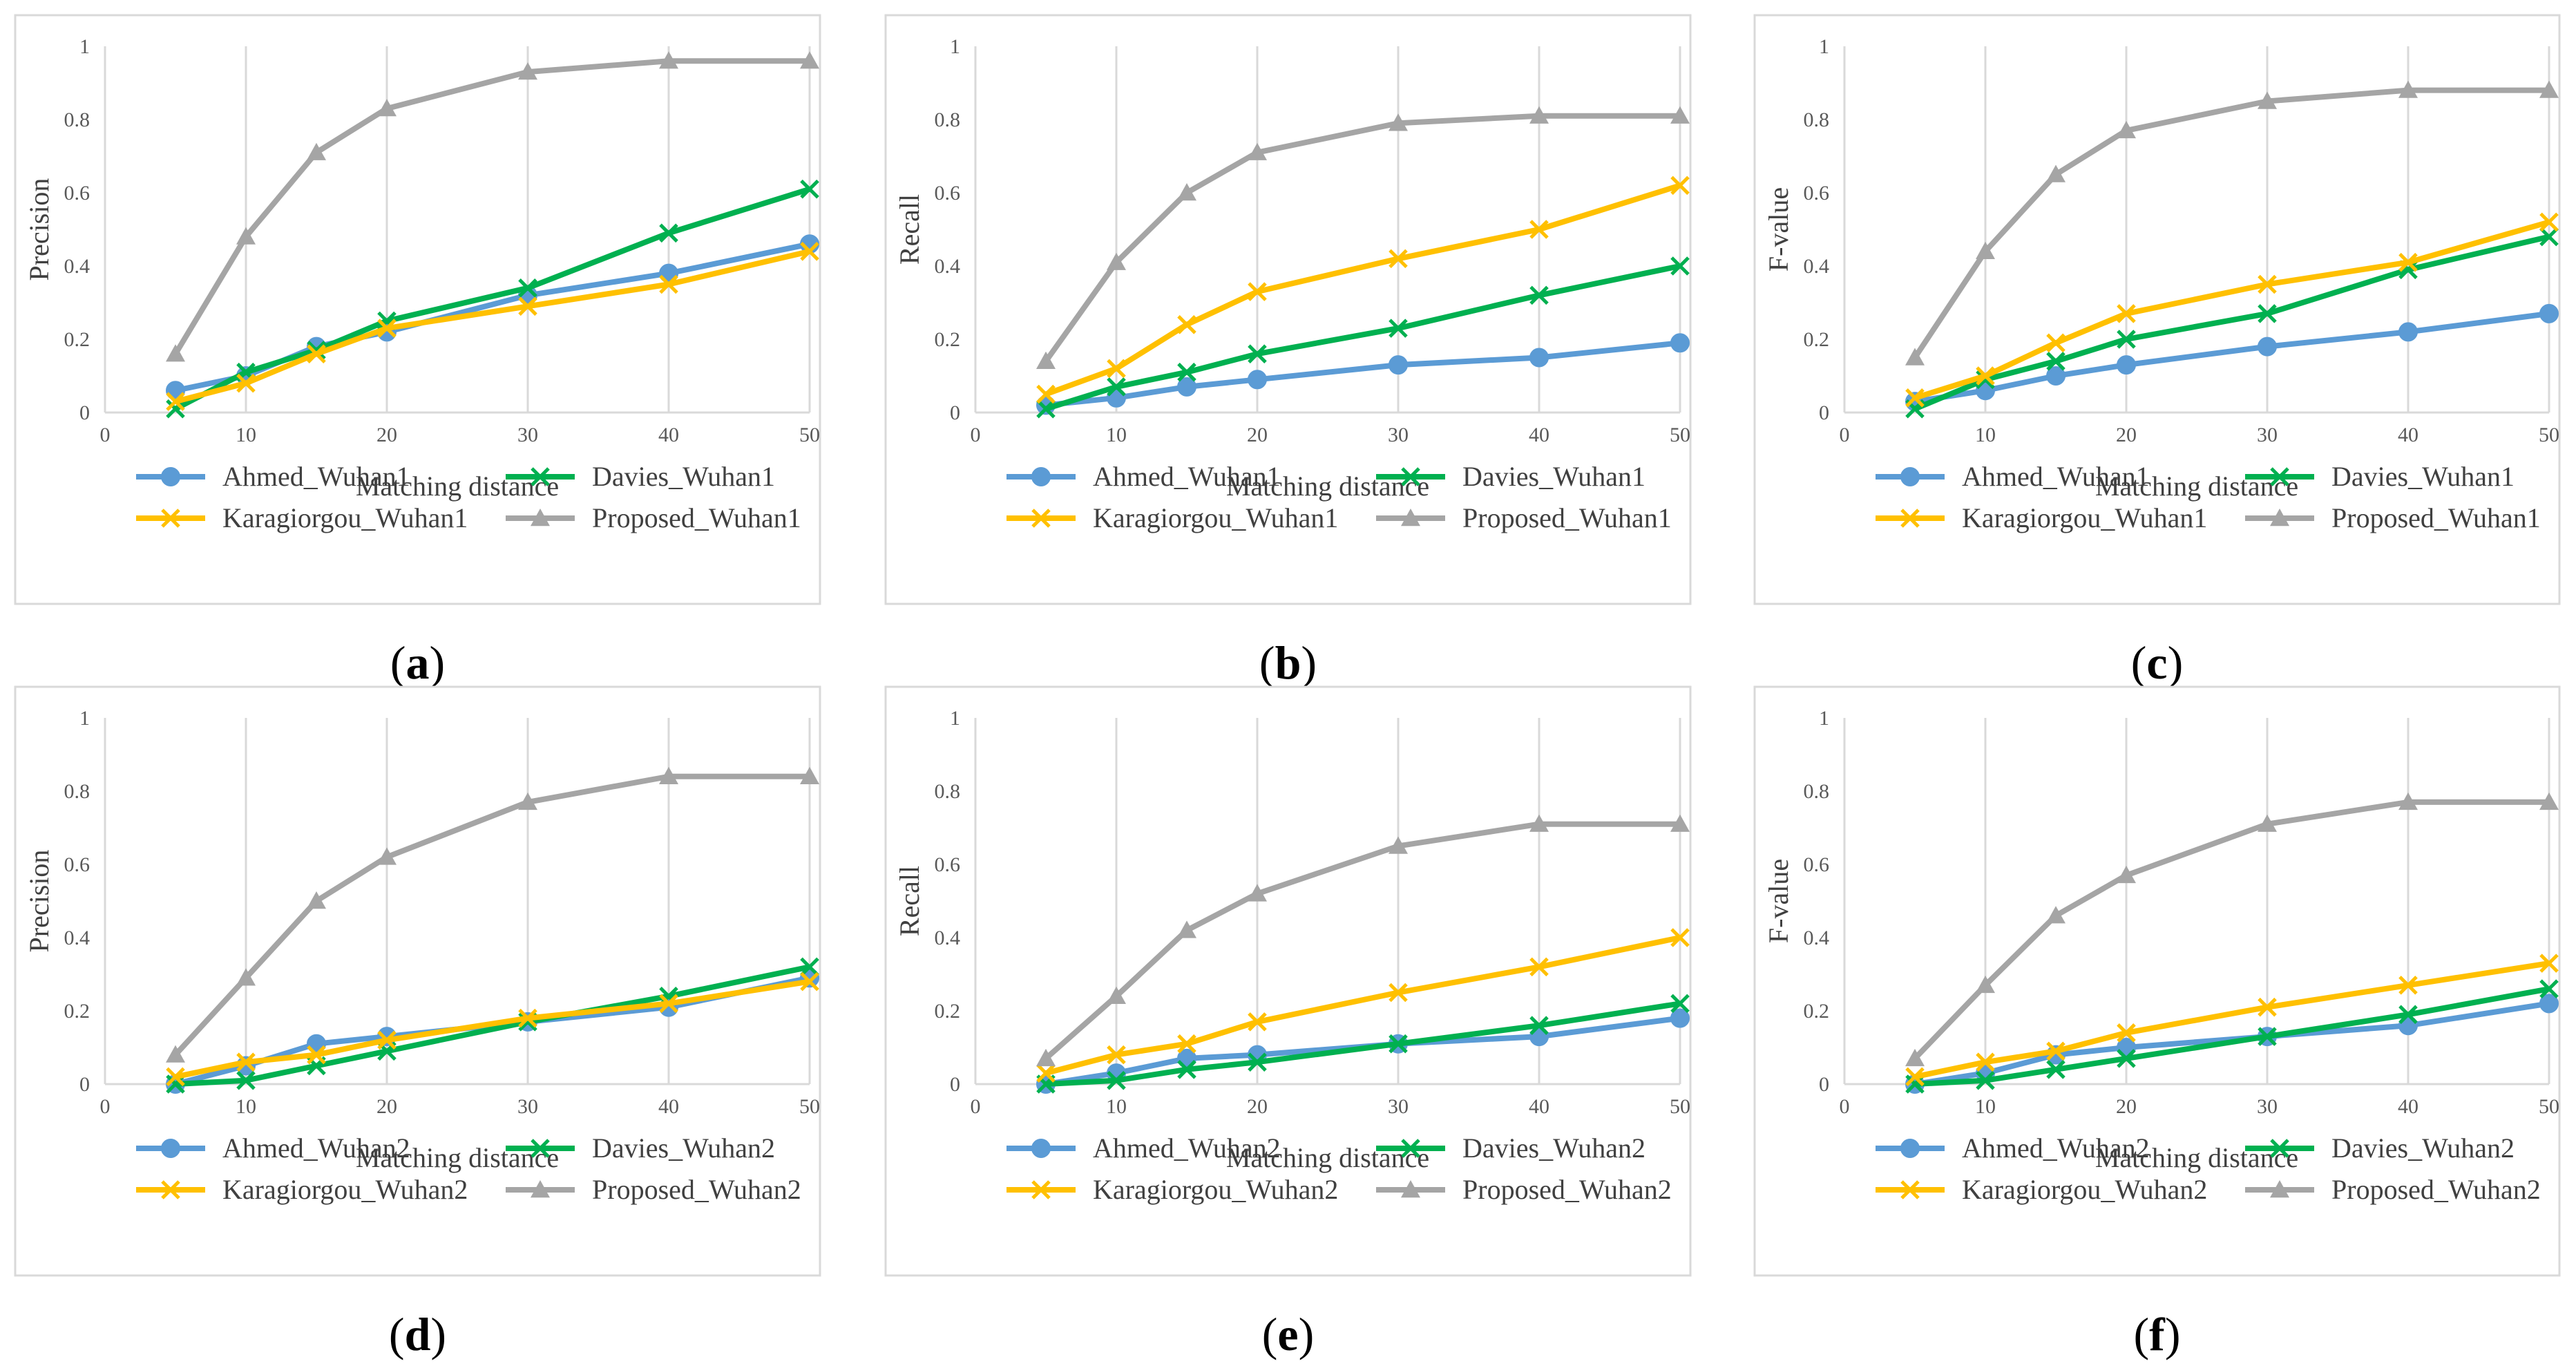 This screenshot has width=2576, height=1366. What do you see at coordinates (1363, 238) in the screenshot?
I see `series-Proposed_Wuhan1` at bounding box center [1363, 238].